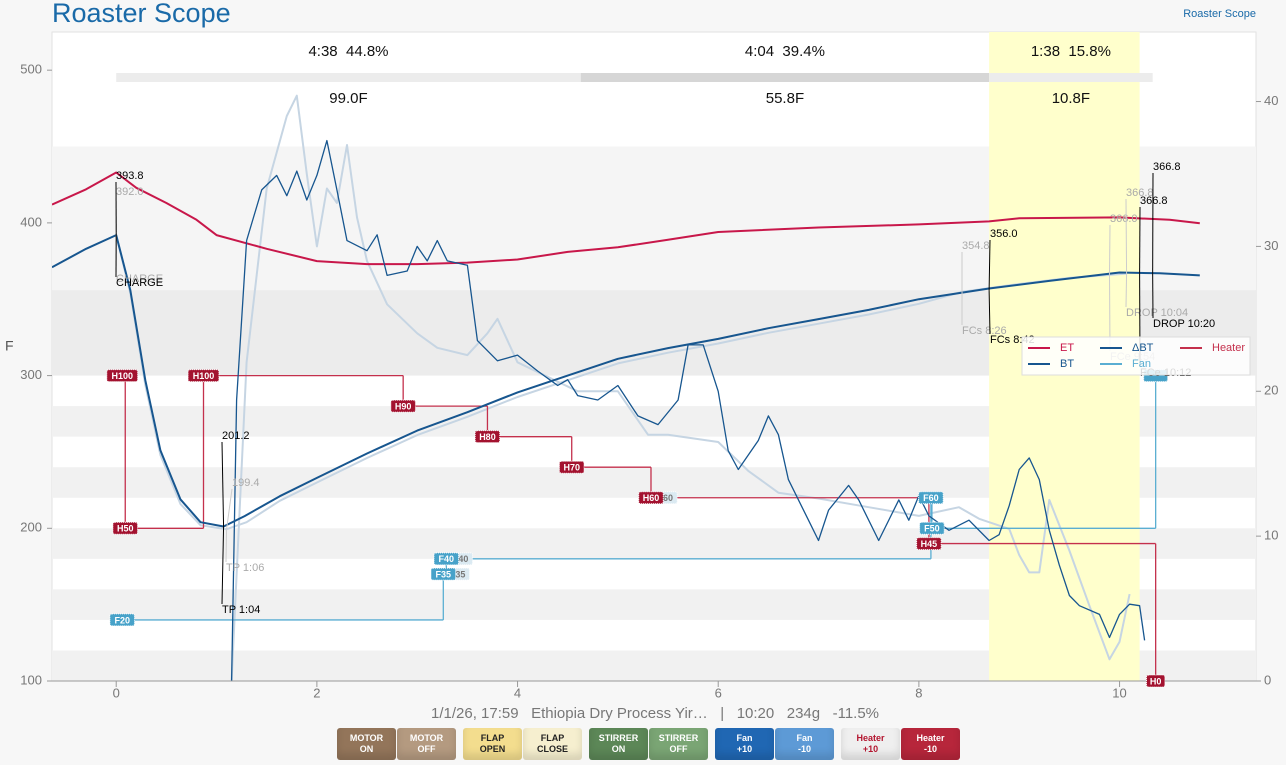 This screenshot has height=765, width=1286. What do you see at coordinates (31, 69) in the screenshot?
I see `y-tick-label: 500` at bounding box center [31, 69].